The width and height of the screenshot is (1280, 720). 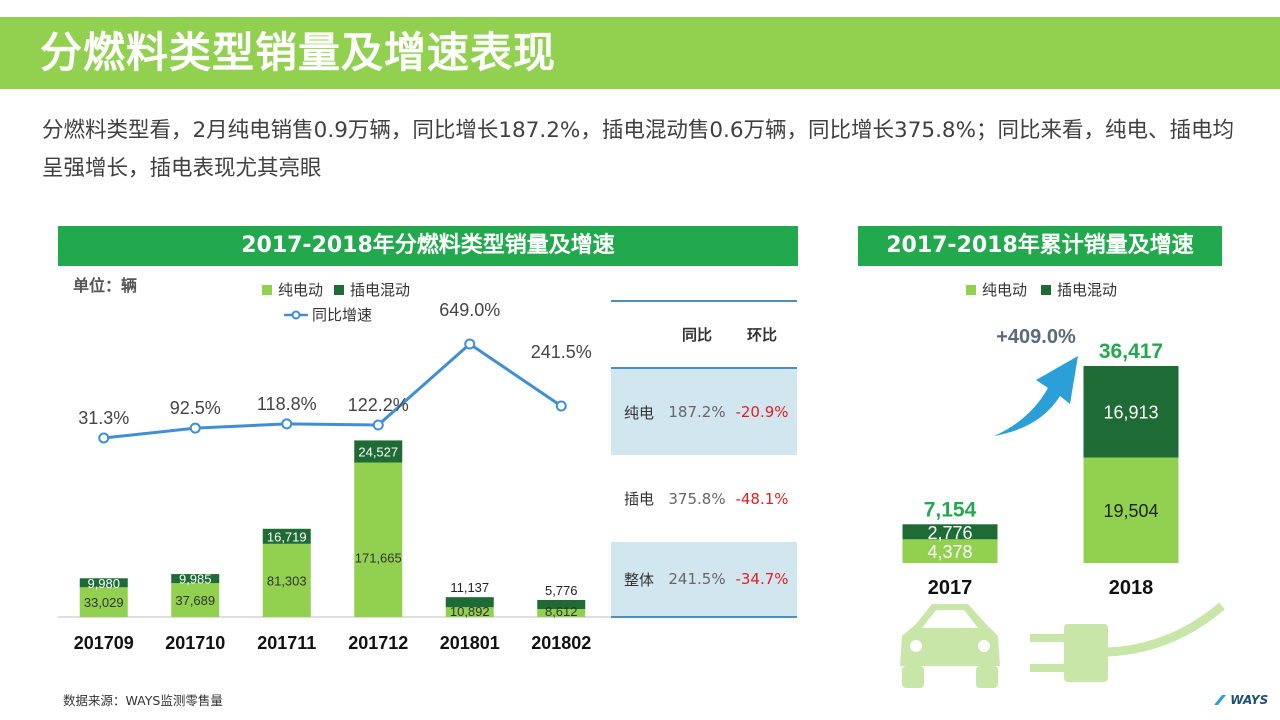 I want to click on data-label-phev: 5,776, so click(x=561, y=590).